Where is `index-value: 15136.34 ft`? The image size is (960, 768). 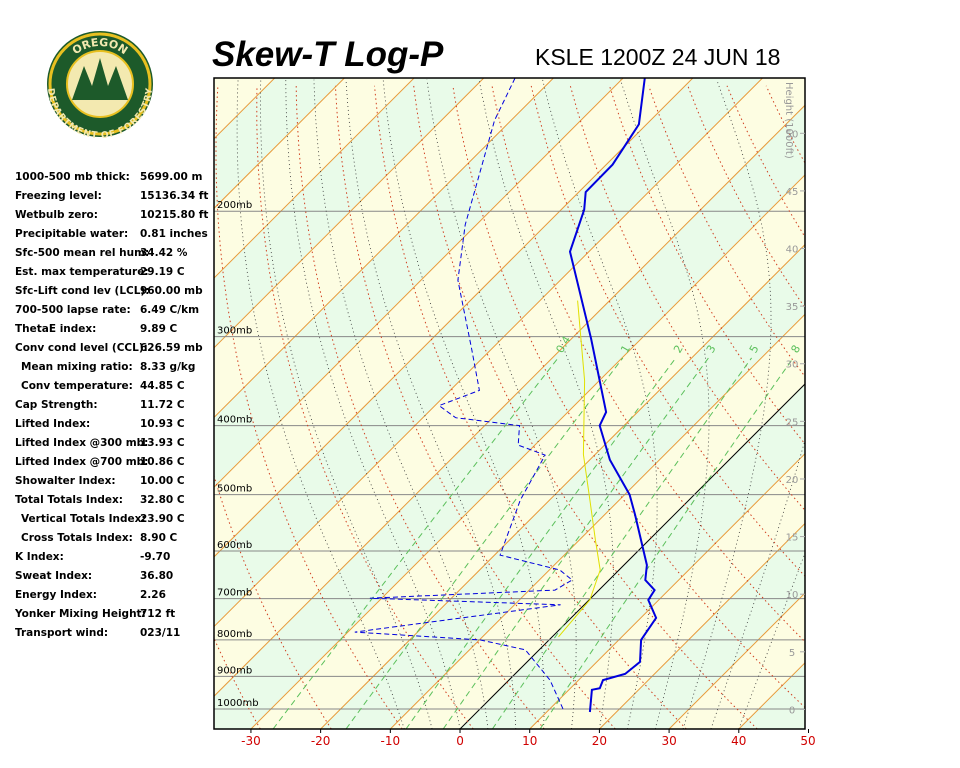 index-value: 15136.34 ft is located at coordinates (174, 196).